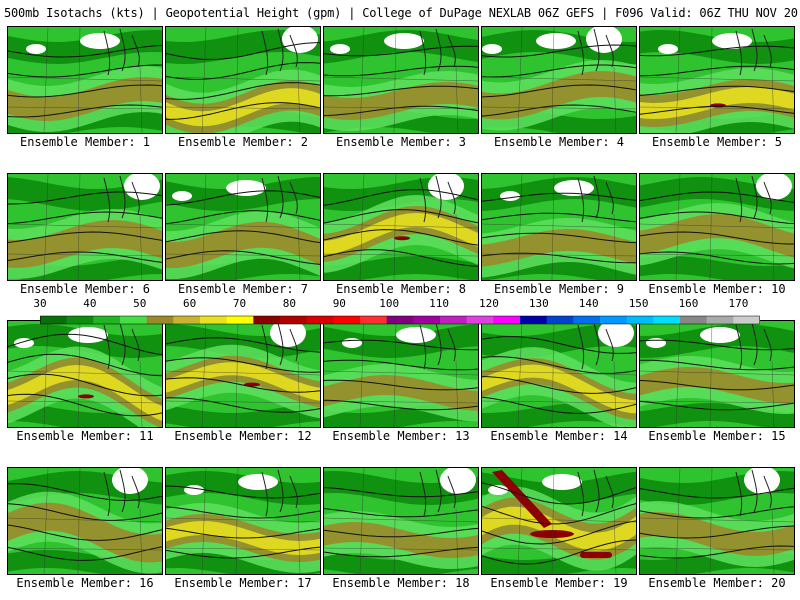  What do you see at coordinates (85, 142) in the screenshot?
I see `ensemble-caption-1: Ensemble Member: 1` at bounding box center [85, 142].